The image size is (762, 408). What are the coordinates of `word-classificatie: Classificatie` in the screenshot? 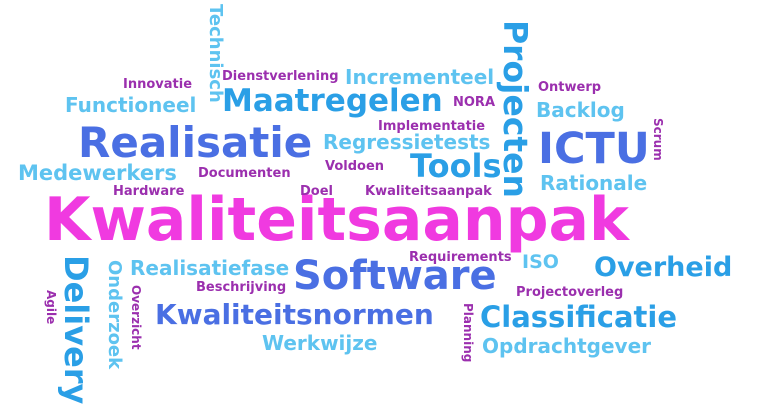 It's located at (578, 317).